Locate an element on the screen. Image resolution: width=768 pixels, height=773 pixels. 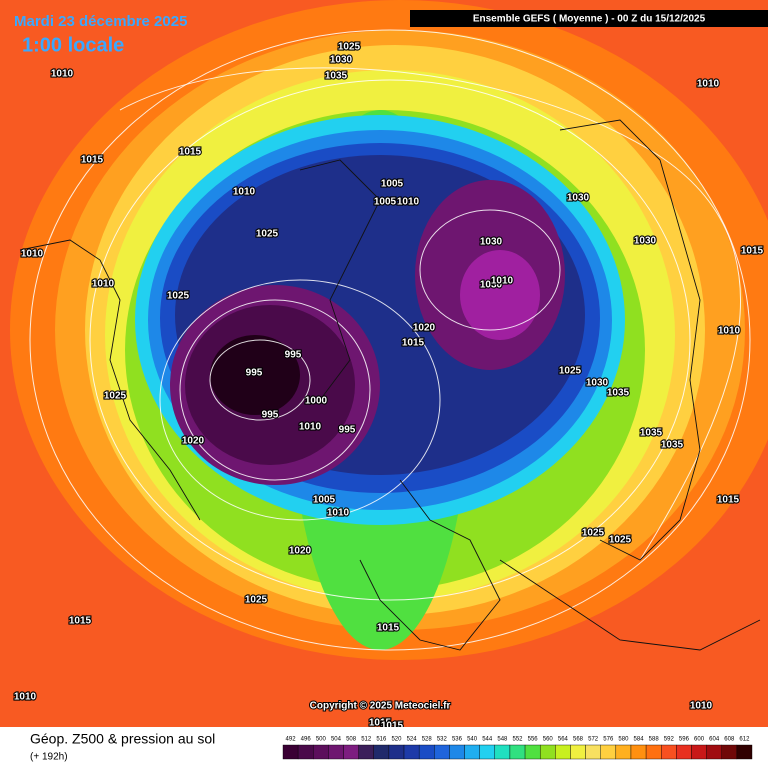
scale-label: 612 is located at coordinates (744, 740).